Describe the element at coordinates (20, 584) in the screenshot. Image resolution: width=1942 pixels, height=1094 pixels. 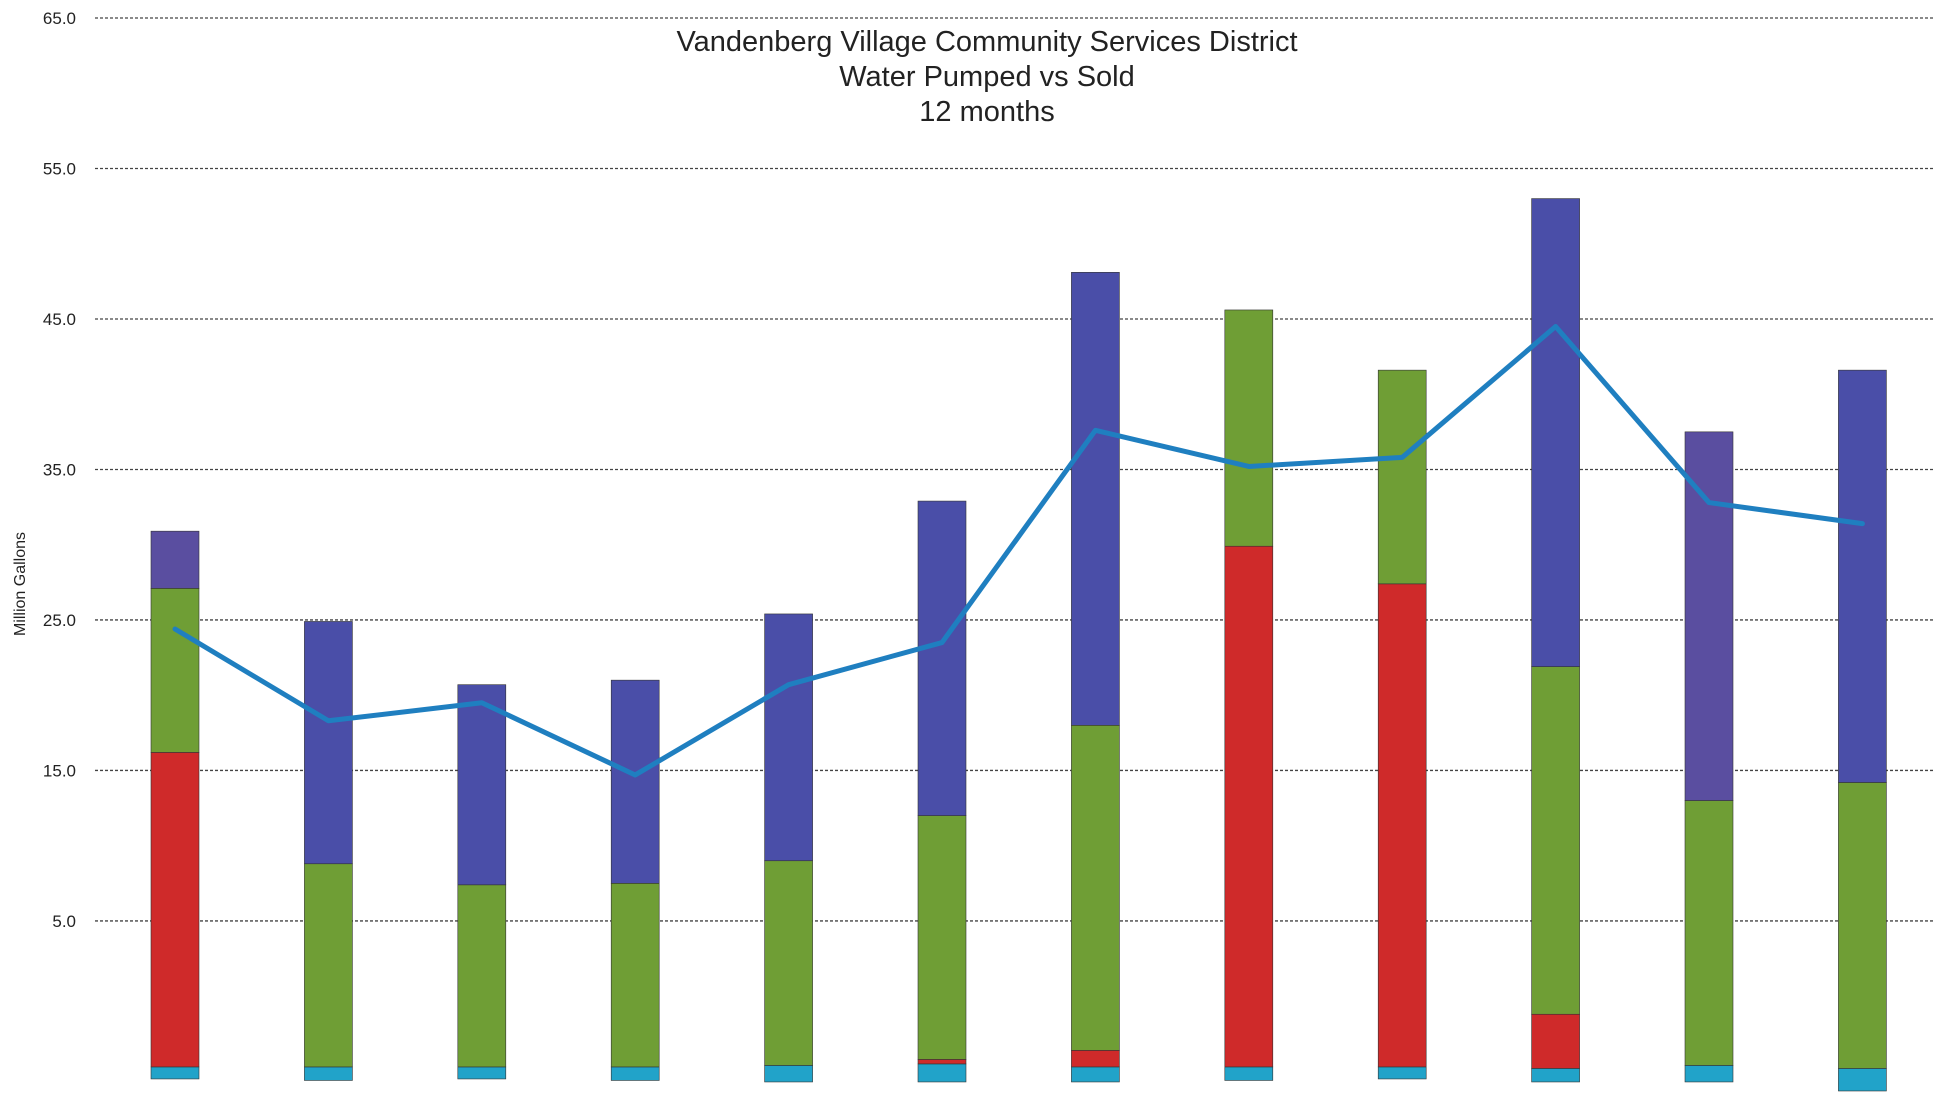
I see `y-axis-label: Million Gallons` at that location.